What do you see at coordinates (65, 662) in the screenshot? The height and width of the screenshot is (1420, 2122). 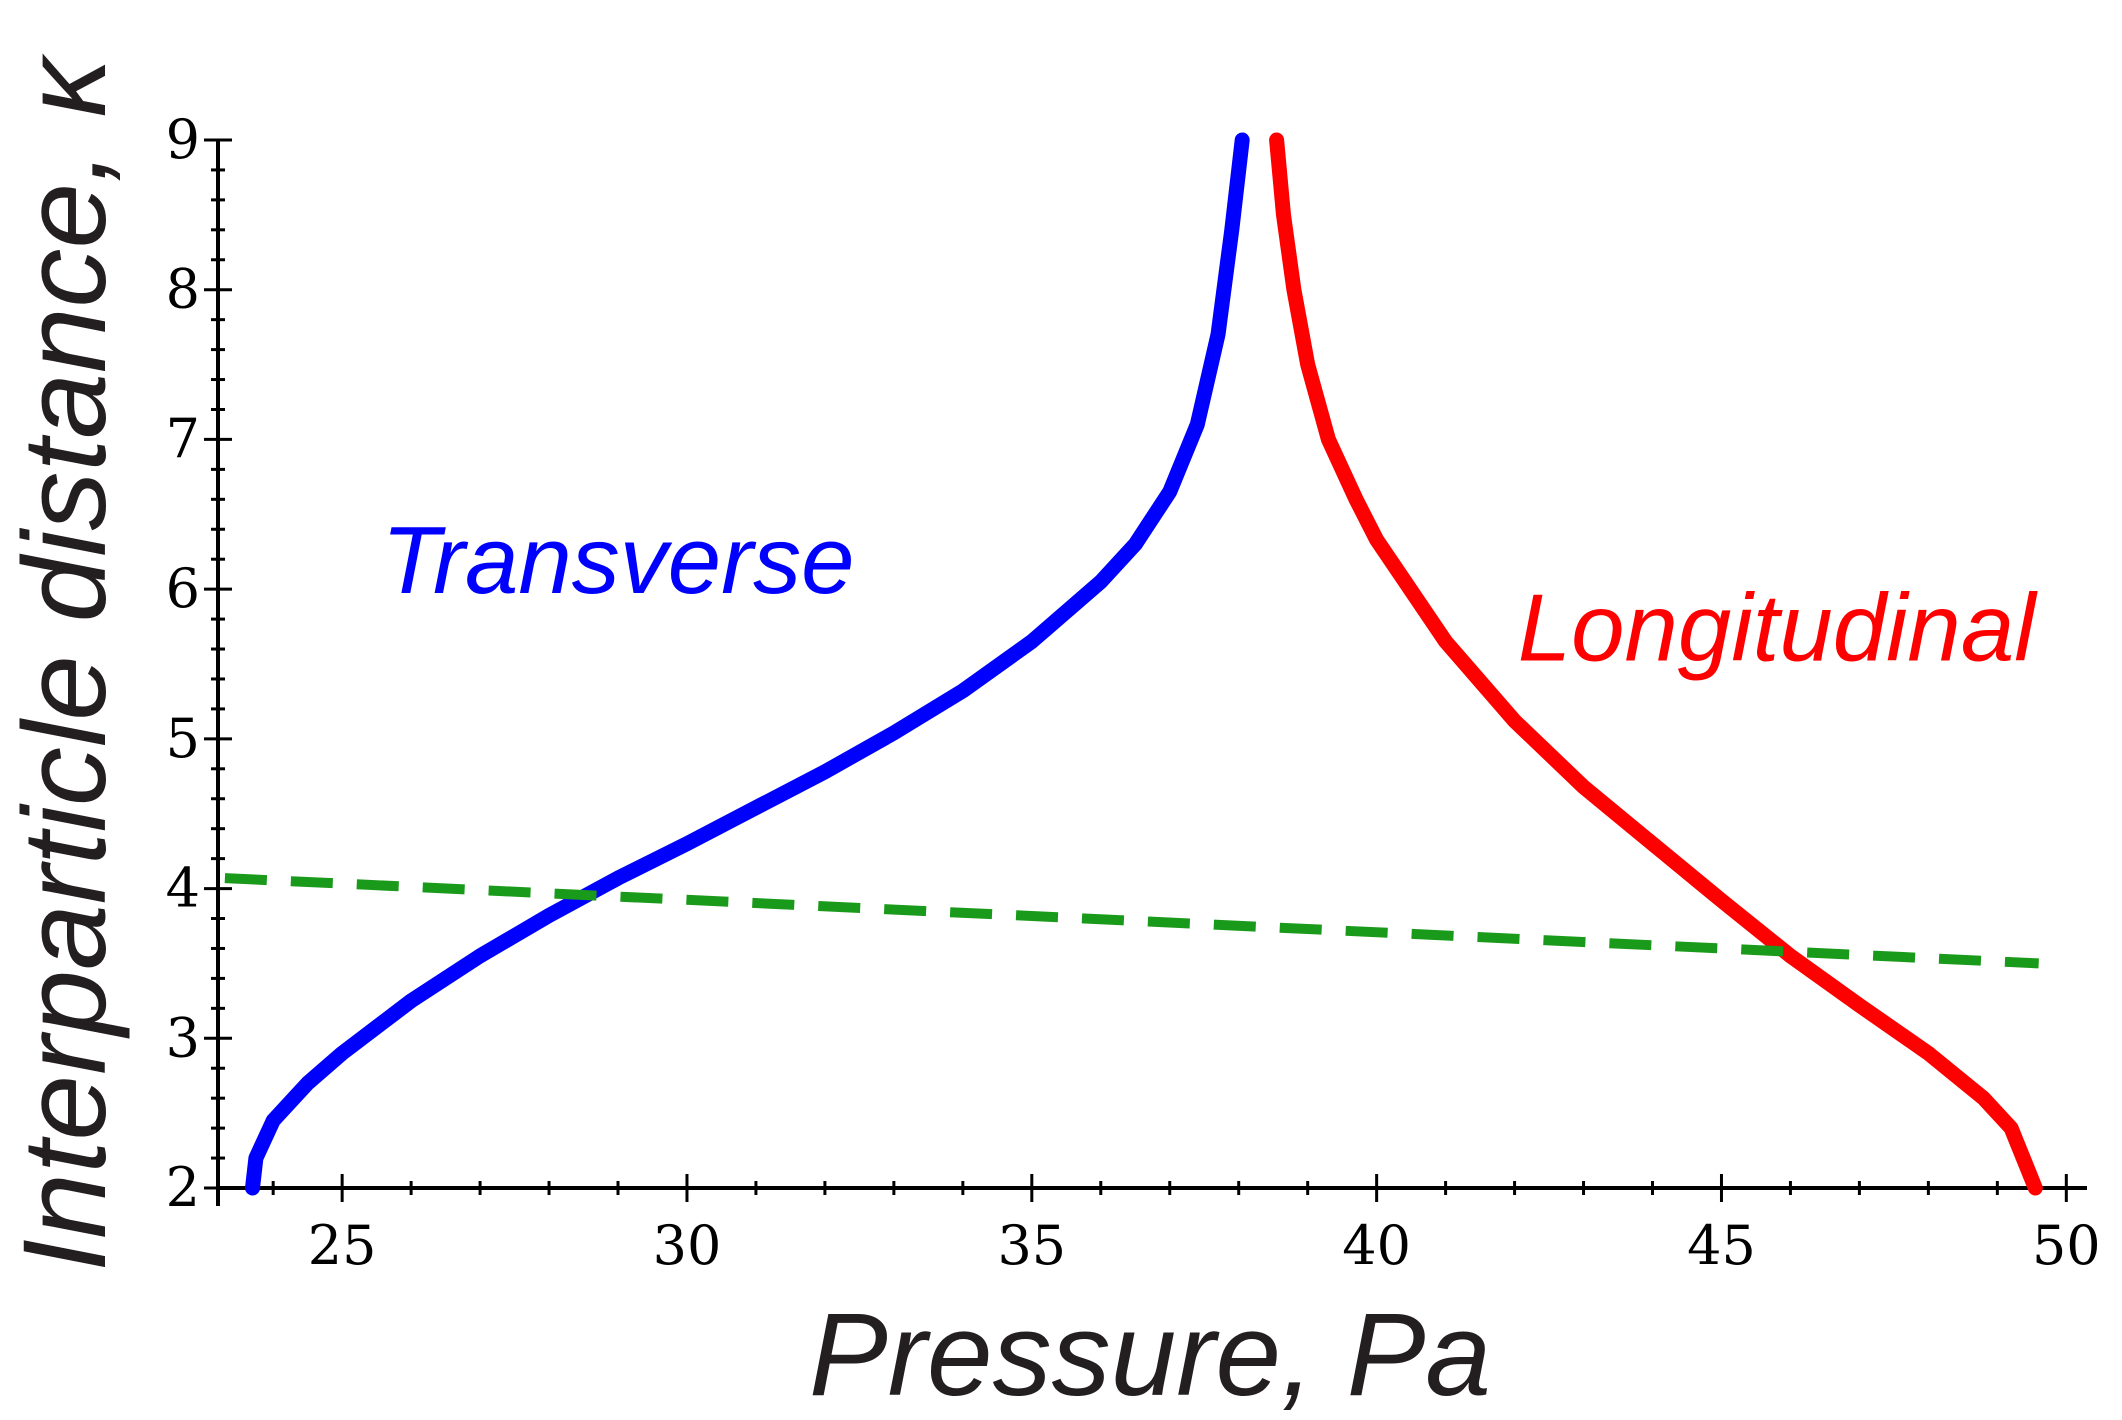 I see `y-axis-title: Interparticle distance, κ` at bounding box center [65, 662].